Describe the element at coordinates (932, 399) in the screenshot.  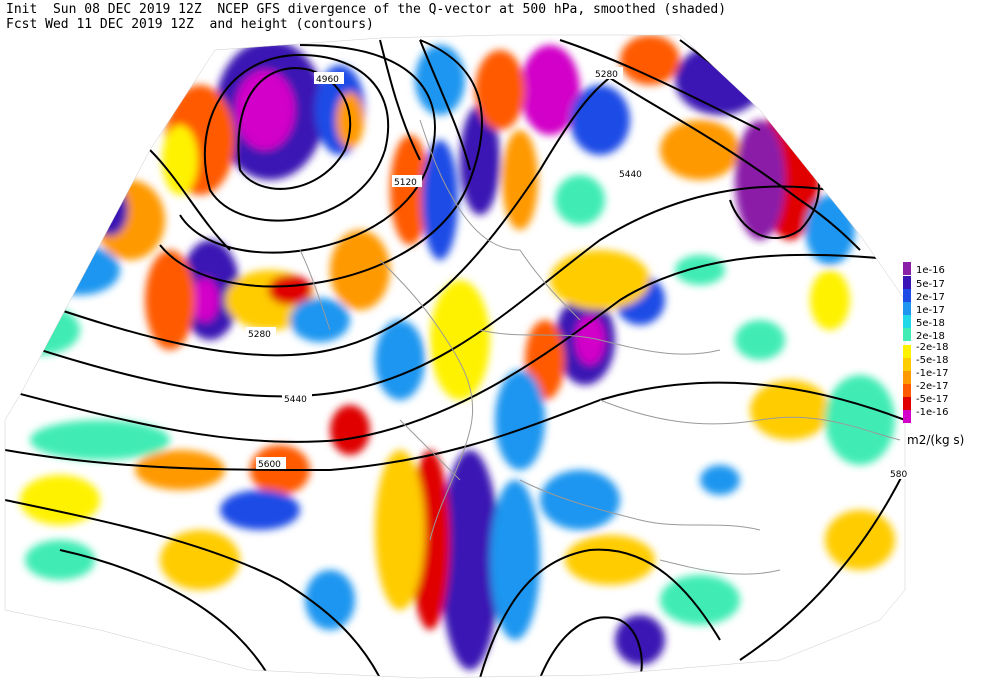
I see `colorbar-label: -5e-17` at that location.